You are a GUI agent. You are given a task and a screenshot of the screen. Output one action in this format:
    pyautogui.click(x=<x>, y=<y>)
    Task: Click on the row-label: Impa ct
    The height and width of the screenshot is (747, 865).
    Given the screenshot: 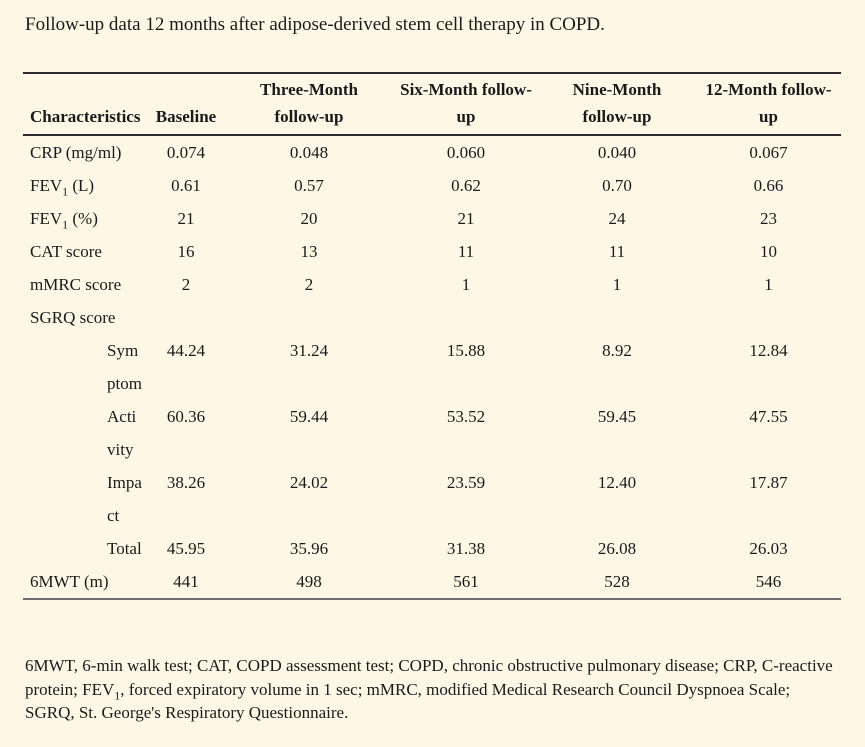 What is the action you would take?
    pyautogui.click(x=124, y=499)
    